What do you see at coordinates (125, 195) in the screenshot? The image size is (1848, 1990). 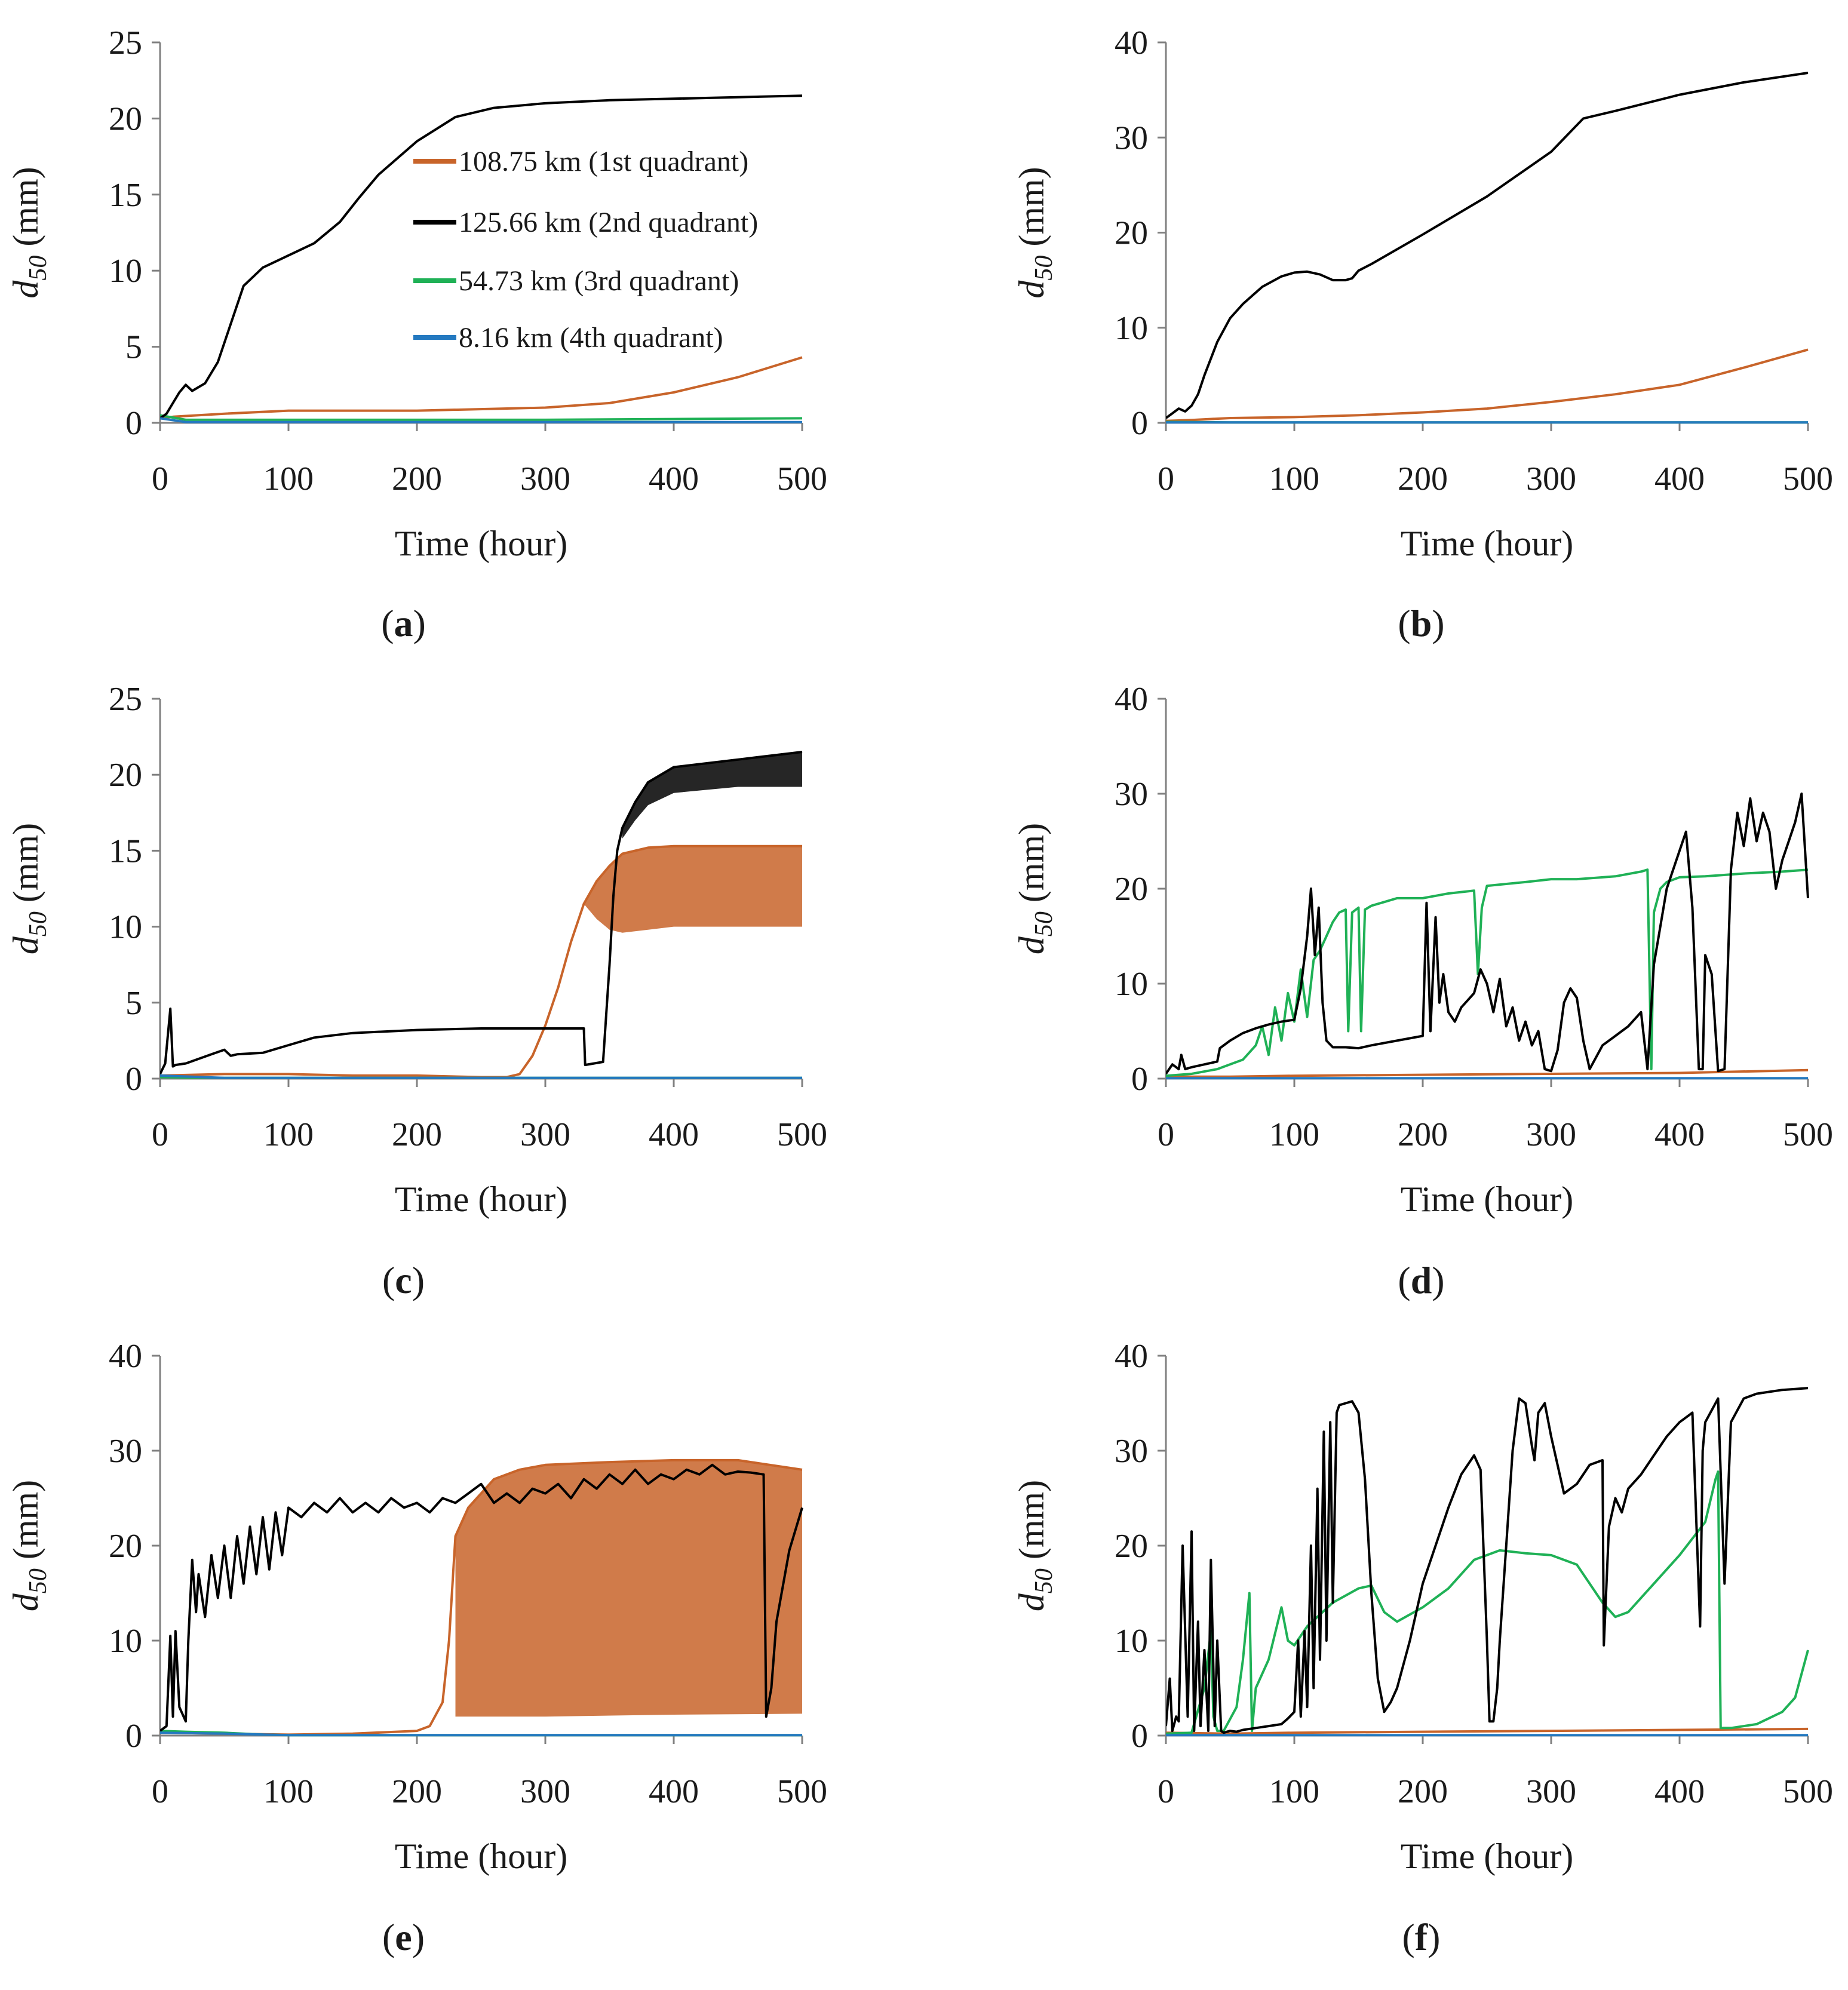 I see `y-tick-label: 15` at bounding box center [125, 195].